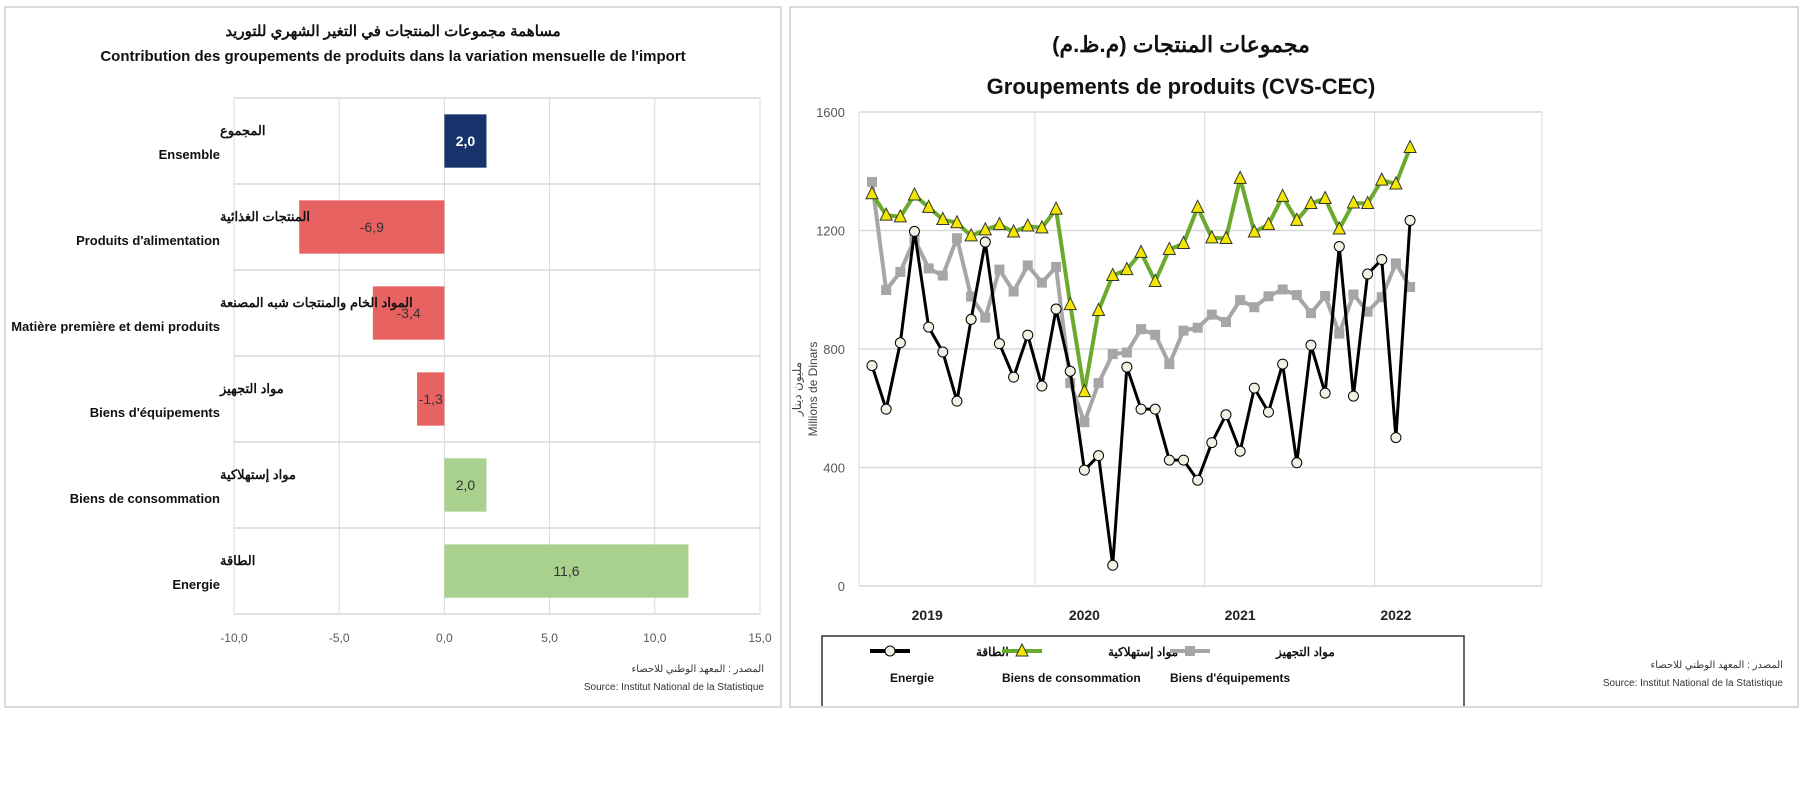 Image resolution: width=1800 pixels, height=811 pixels. What do you see at coordinates (566, 571) in the screenshot?
I see `bar-value-label: 11,6` at bounding box center [566, 571].